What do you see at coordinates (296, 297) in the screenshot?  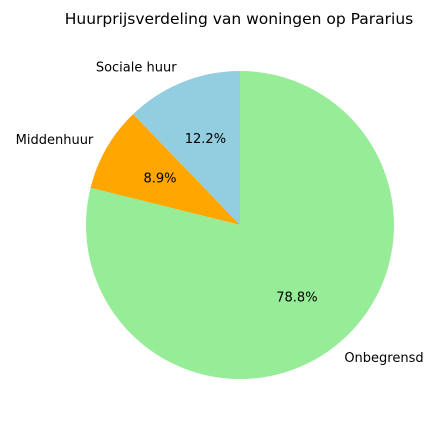 I see `pie-pct-label-2: 78.8%` at bounding box center [296, 297].